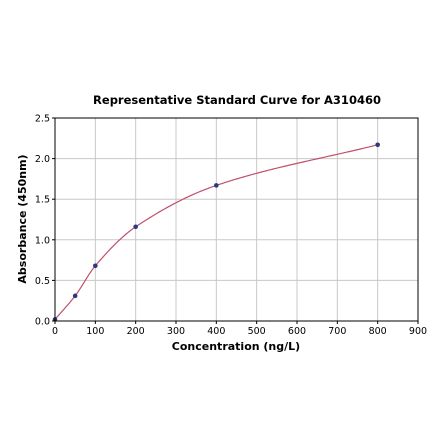  I want to click on x-tick-label: 500, so click(257, 331).